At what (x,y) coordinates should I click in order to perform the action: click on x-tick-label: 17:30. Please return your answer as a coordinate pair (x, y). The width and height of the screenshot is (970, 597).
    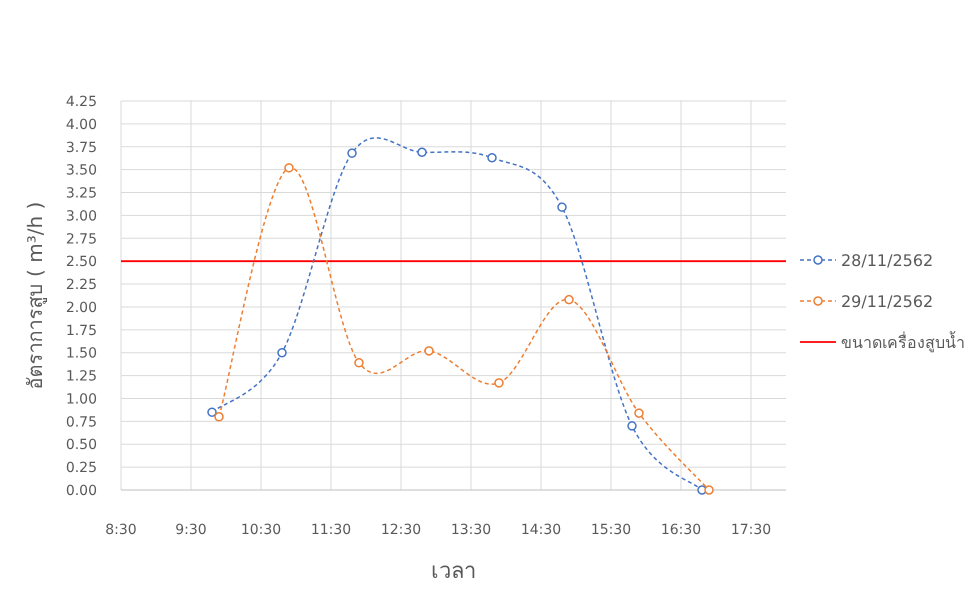
    Looking at the image, I should click on (751, 530).